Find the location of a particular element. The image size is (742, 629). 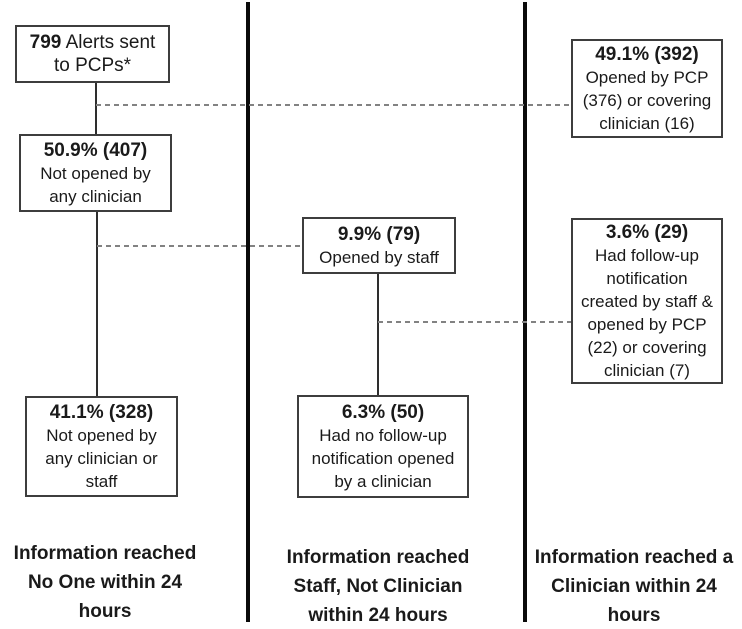

dashed-connector-notopened-to-staff is located at coordinates (199, 246).